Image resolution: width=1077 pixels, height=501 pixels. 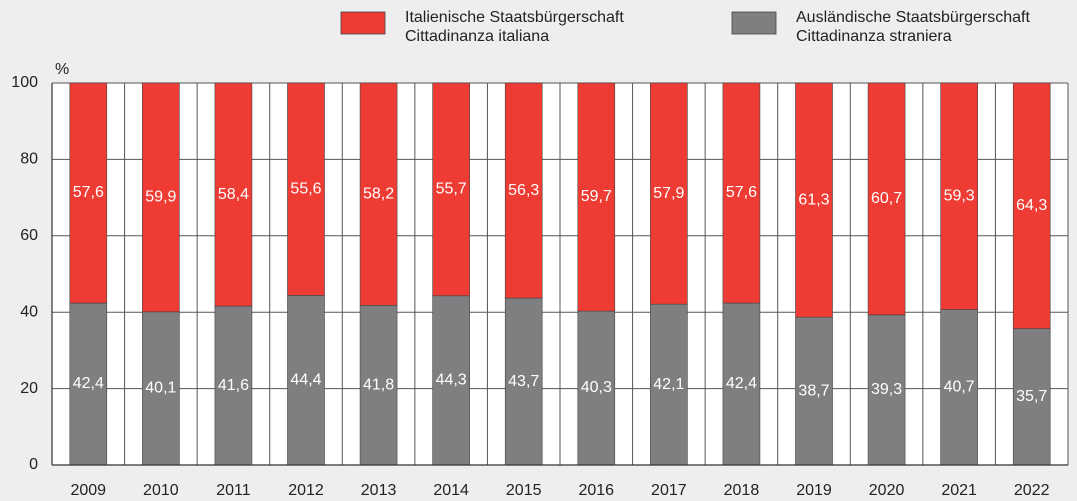 I want to click on data-label: 40,7, so click(x=959, y=386).